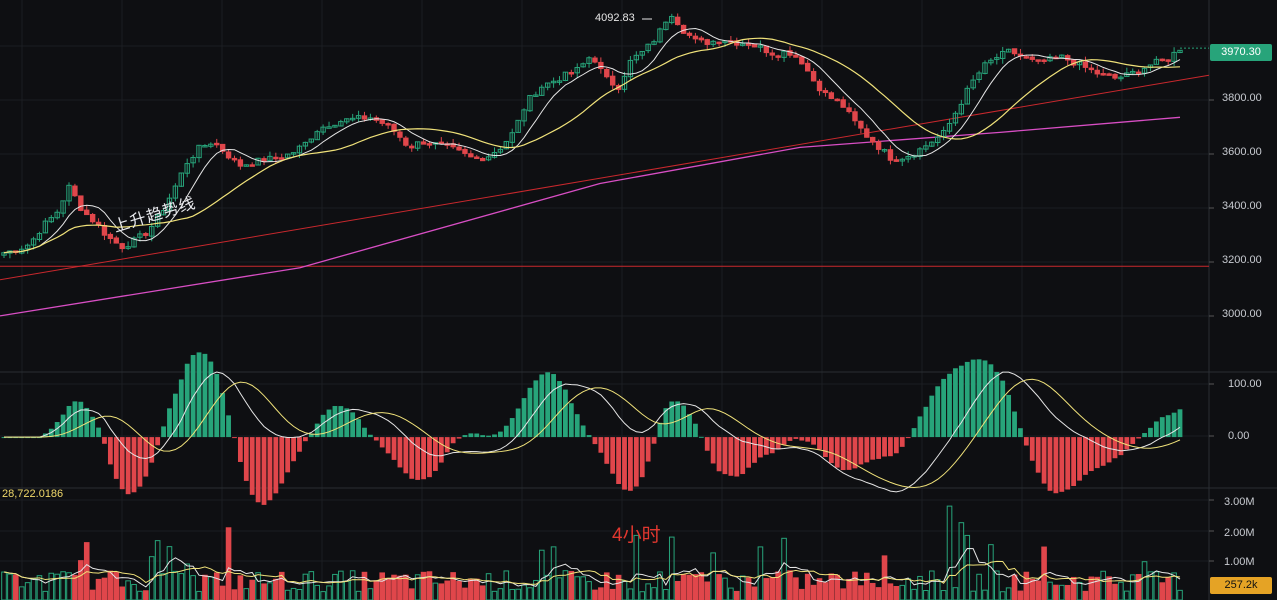 This screenshot has height=600, width=1277. Describe the element at coordinates (1245, 384) in the screenshot. I see `macd-tick: 100.00` at that location.